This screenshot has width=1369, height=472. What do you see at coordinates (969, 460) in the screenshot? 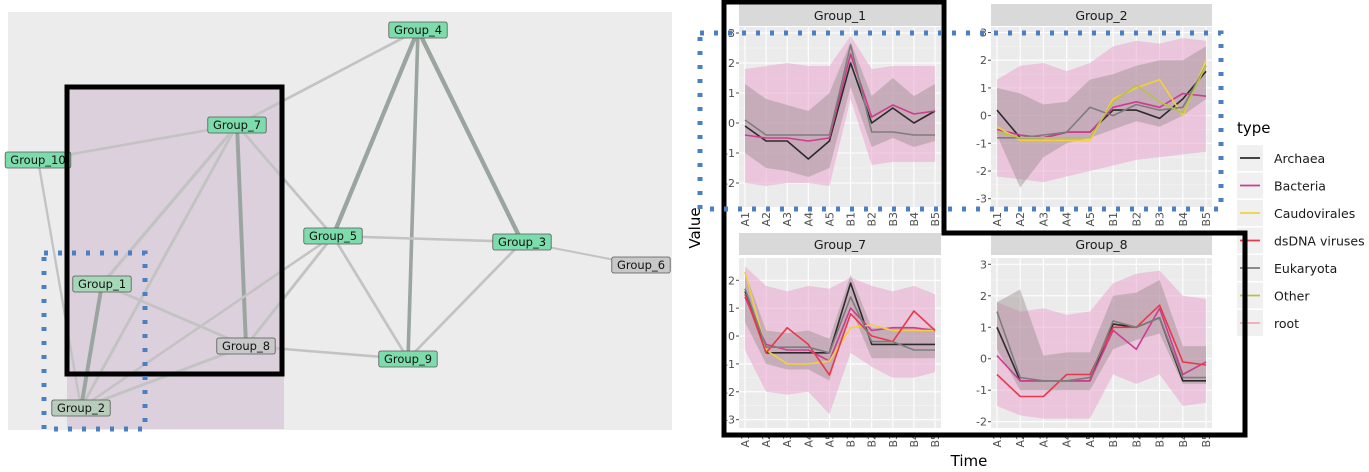
I see `x-axis-title: Time` at bounding box center [969, 460].